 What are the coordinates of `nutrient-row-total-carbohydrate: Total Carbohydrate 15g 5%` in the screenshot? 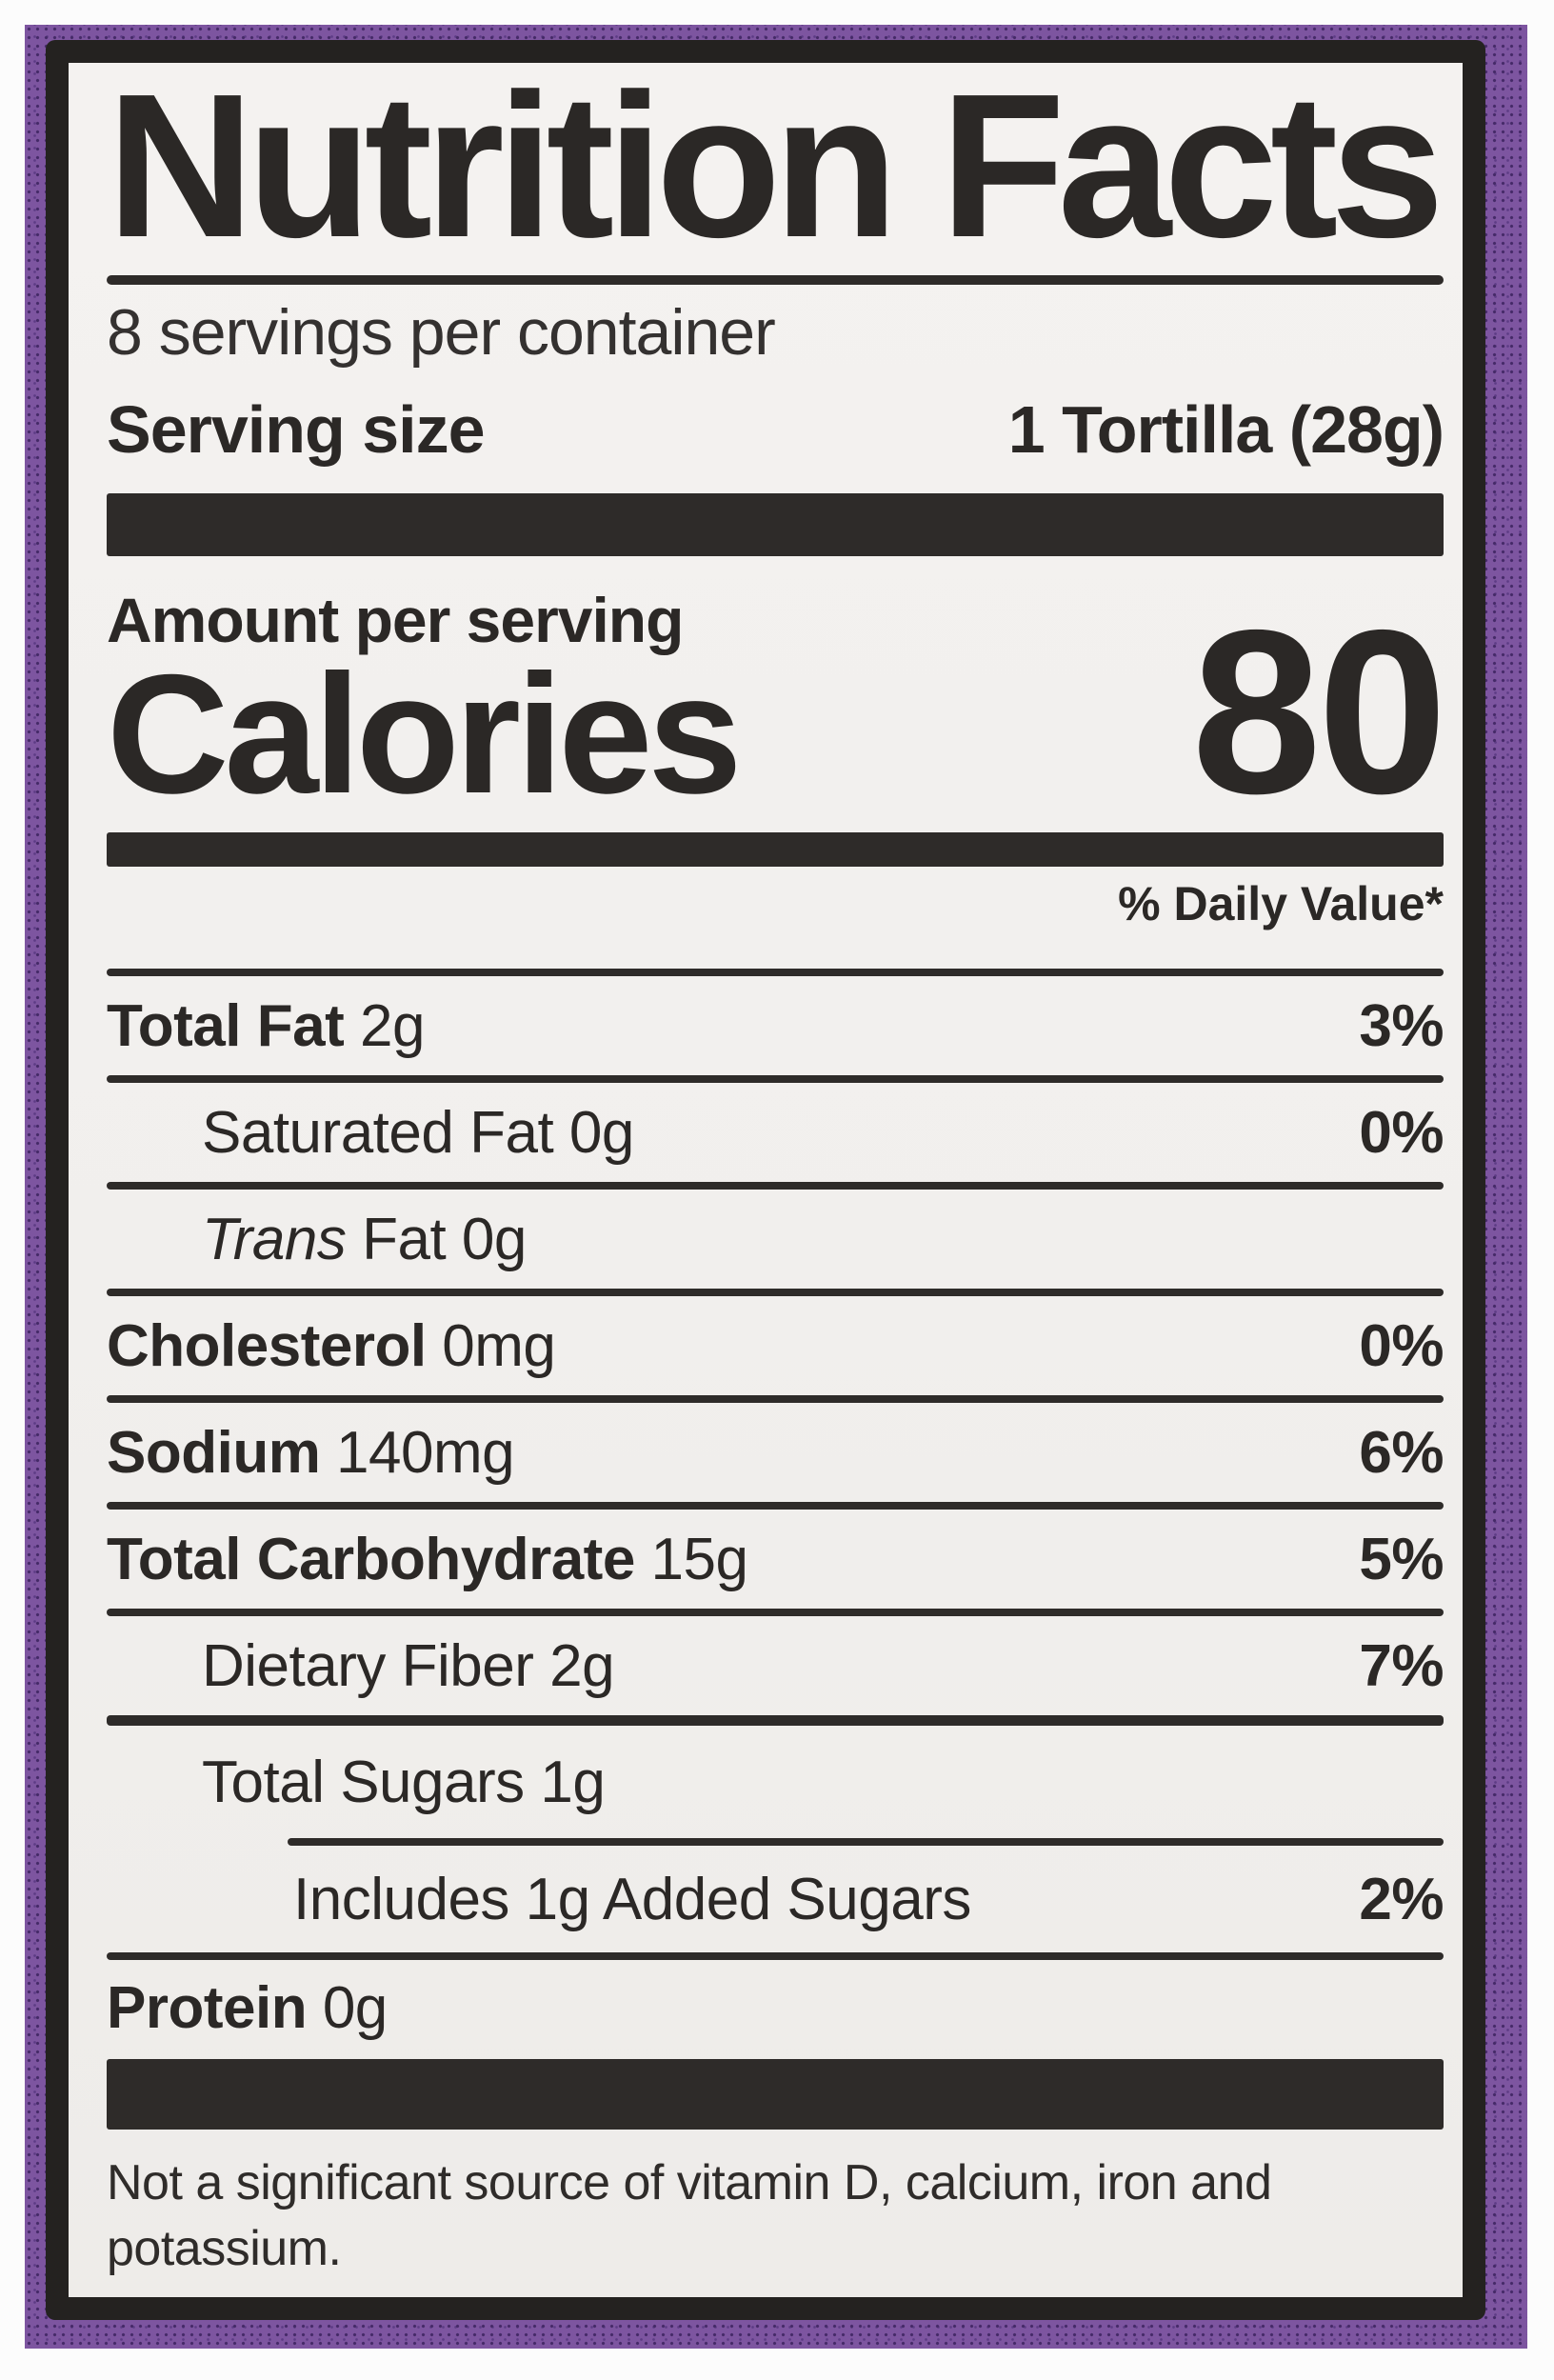 It's located at (775, 1559).